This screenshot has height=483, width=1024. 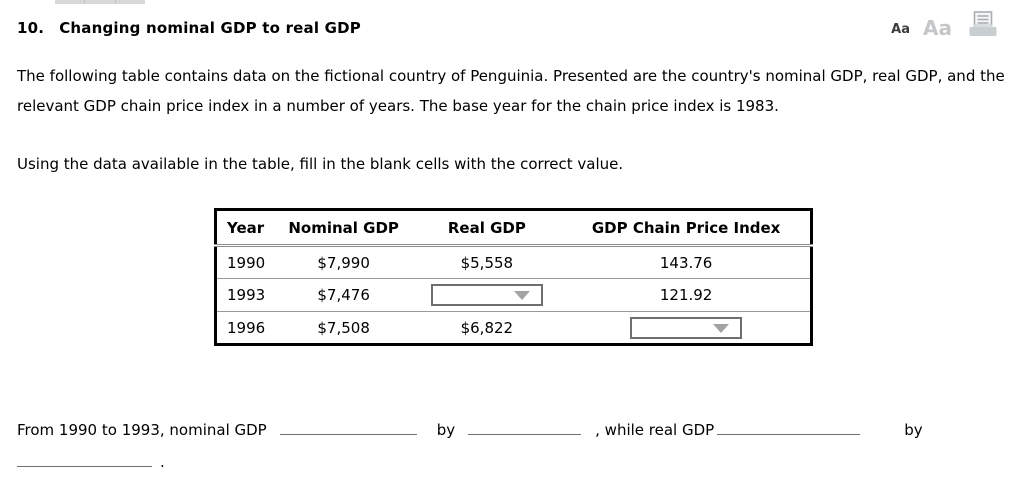 I want to click on cell-year: 1990, so click(x=246, y=262).